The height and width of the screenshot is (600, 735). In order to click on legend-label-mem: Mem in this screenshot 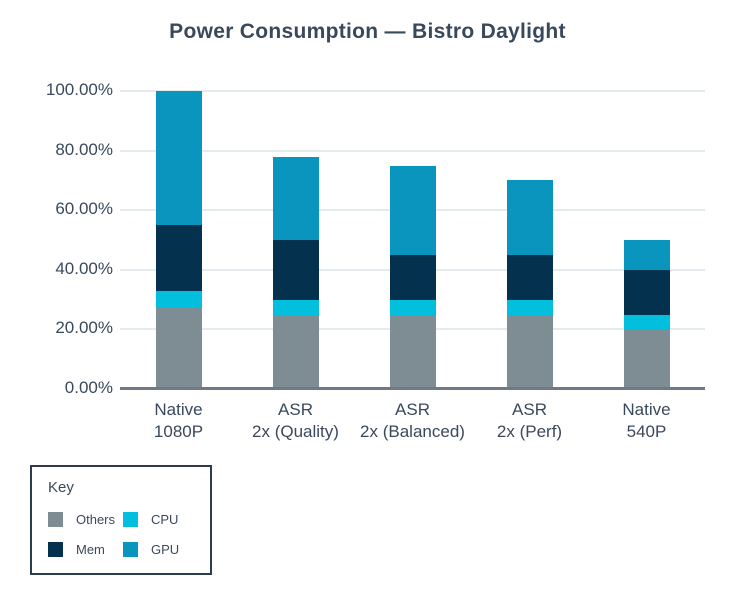, I will do `click(90, 549)`.